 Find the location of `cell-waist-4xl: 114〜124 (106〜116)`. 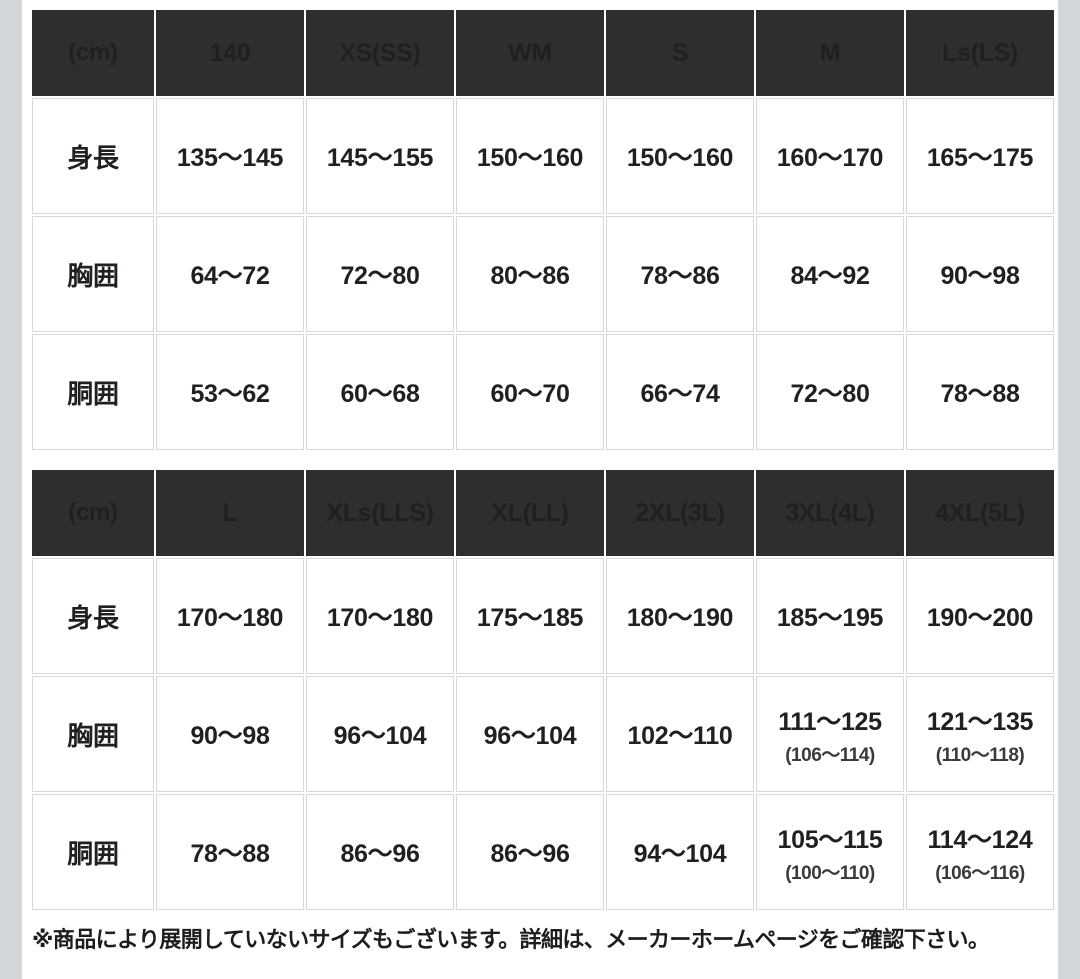

cell-waist-4xl: 114〜124 (106〜116) is located at coordinates (980, 852).